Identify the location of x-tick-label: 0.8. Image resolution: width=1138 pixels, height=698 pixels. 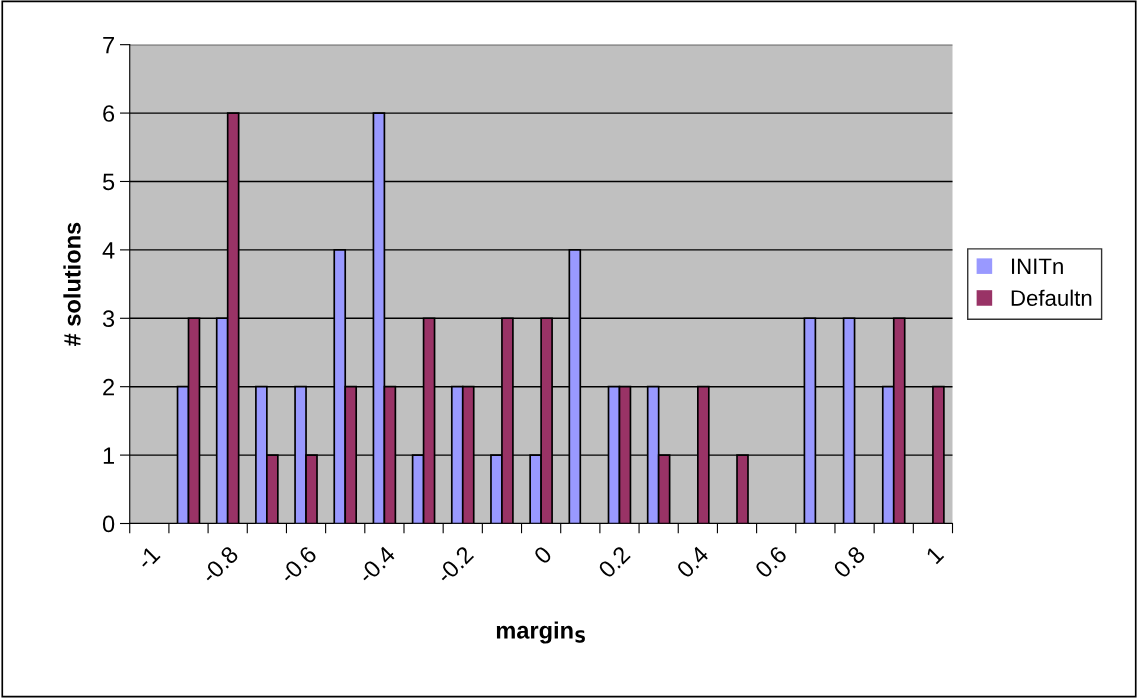
(849, 562).